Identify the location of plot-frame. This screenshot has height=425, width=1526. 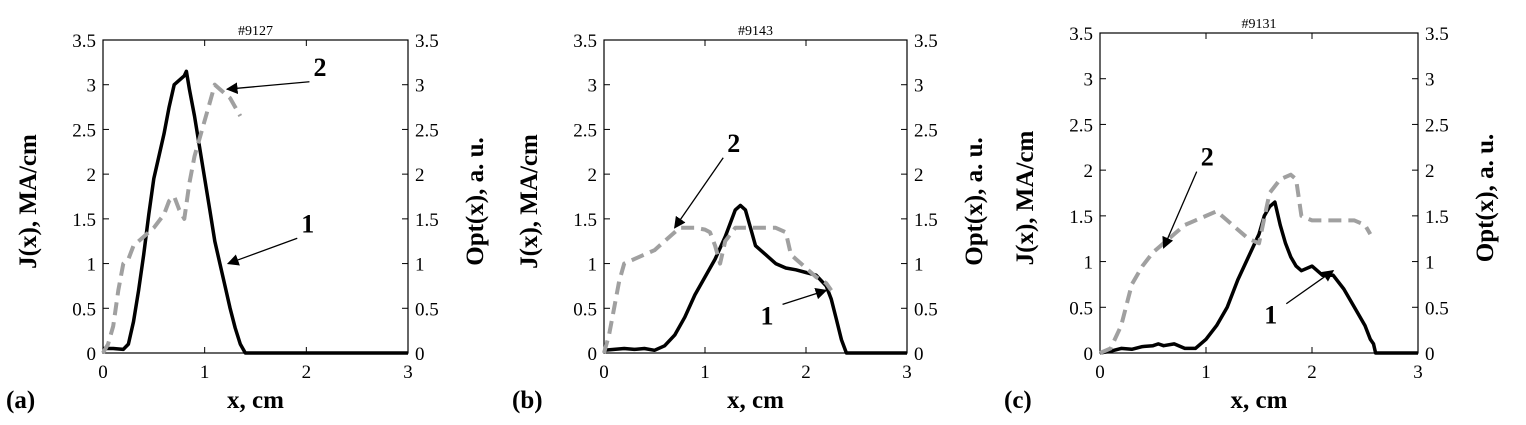
(755, 196).